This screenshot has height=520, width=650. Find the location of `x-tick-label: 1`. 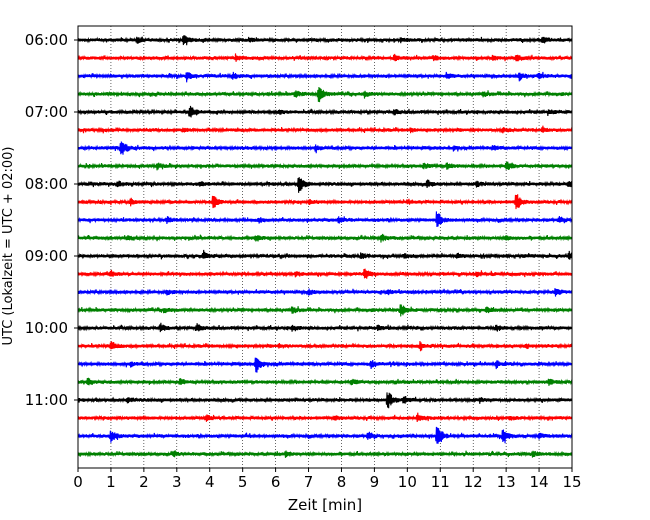

x-tick-label: 1 is located at coordinates (111, 482).